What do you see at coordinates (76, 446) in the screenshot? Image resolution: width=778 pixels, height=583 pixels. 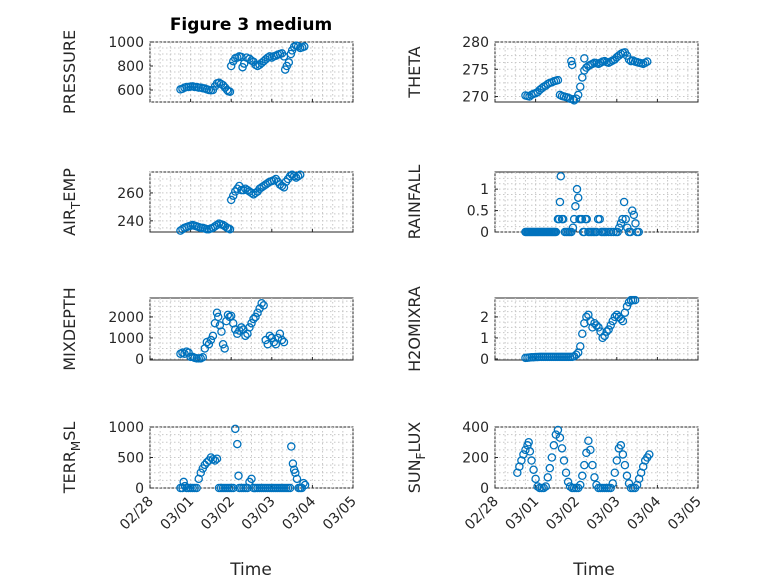 I see `y-axis-label-subscript: M` at bounding box center [76, 446].